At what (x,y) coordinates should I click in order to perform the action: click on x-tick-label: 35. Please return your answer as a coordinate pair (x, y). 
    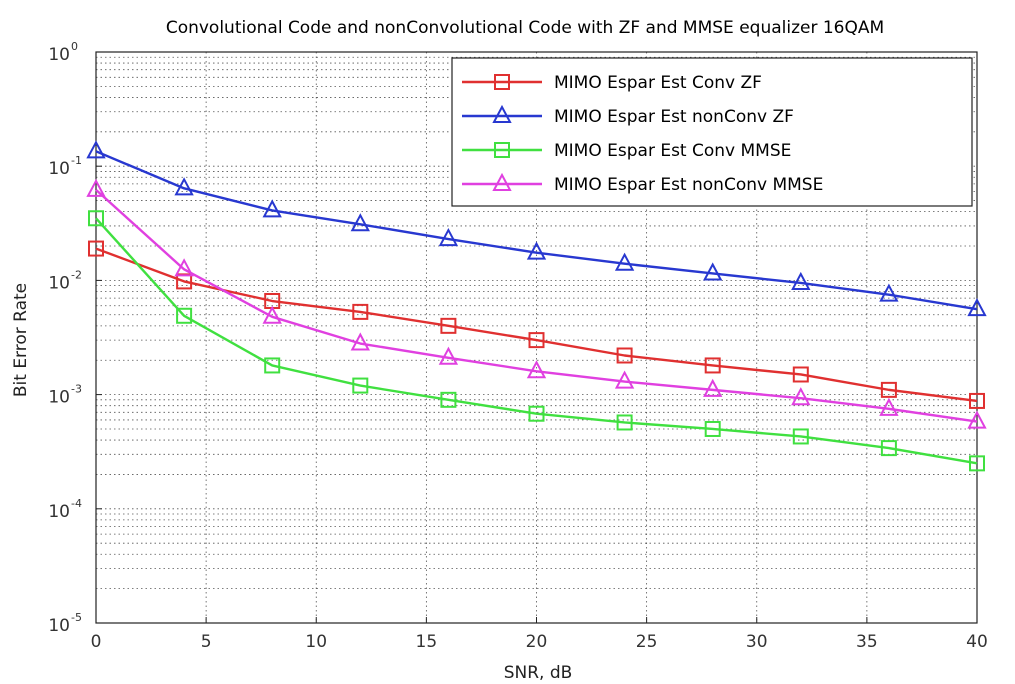
    Looking at the image, I should click on (867, 642).